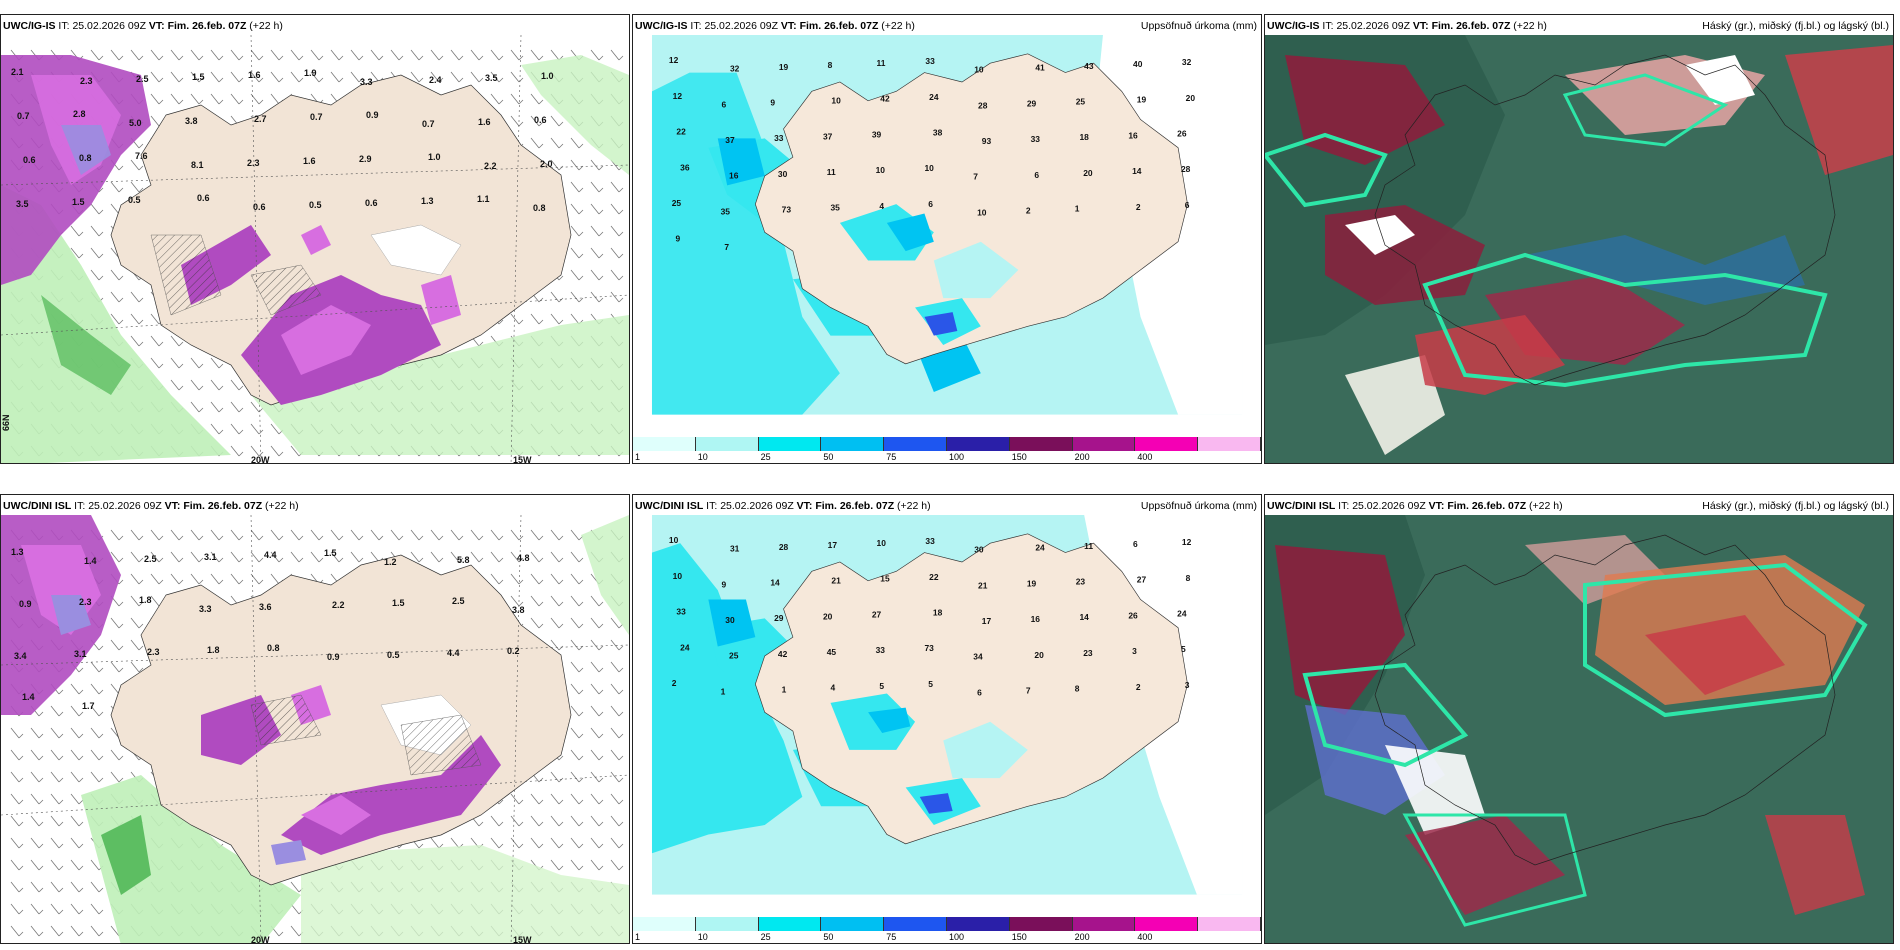 The image size is (1900, 950). Describe the element at coordinates (366, 82) in the screenshot. I see `map-value-label: 3.3` at that location.